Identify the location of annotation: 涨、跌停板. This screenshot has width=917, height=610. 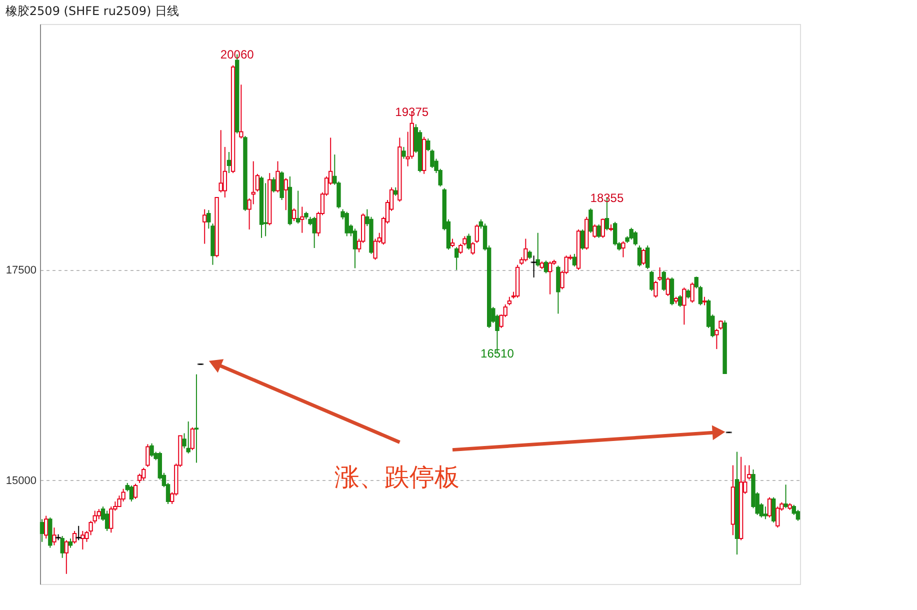
(397, 477).